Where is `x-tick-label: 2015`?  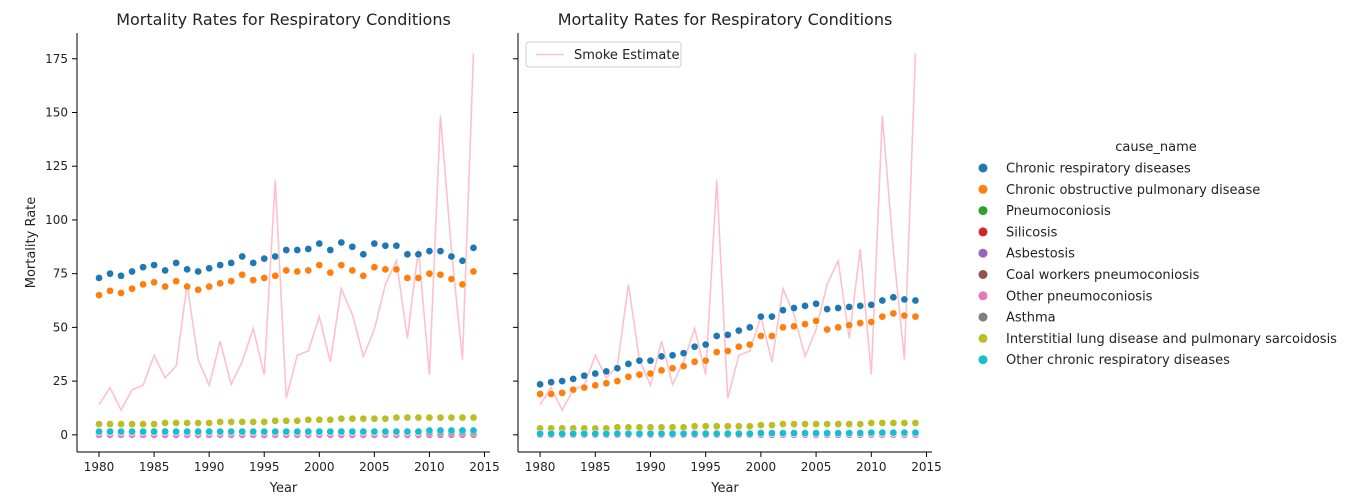 x-tick-label: 2015 is located at coordinates (926, 467).